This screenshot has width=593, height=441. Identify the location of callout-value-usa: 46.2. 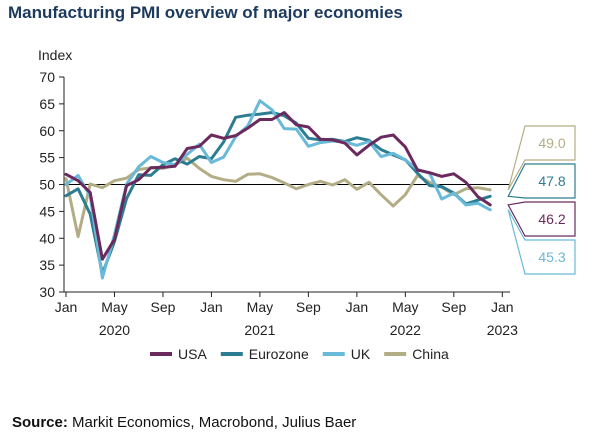
(551, 219).